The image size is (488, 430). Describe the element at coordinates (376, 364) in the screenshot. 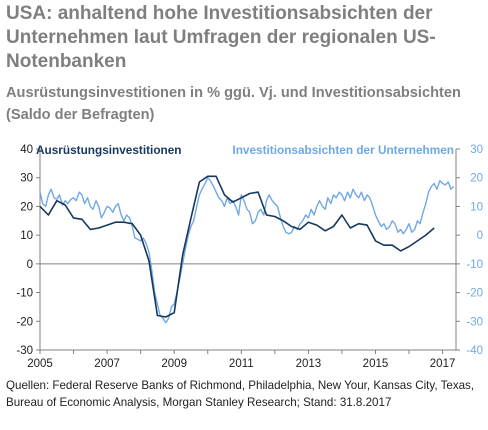

I see `x-tick-label: 2015` at that location.